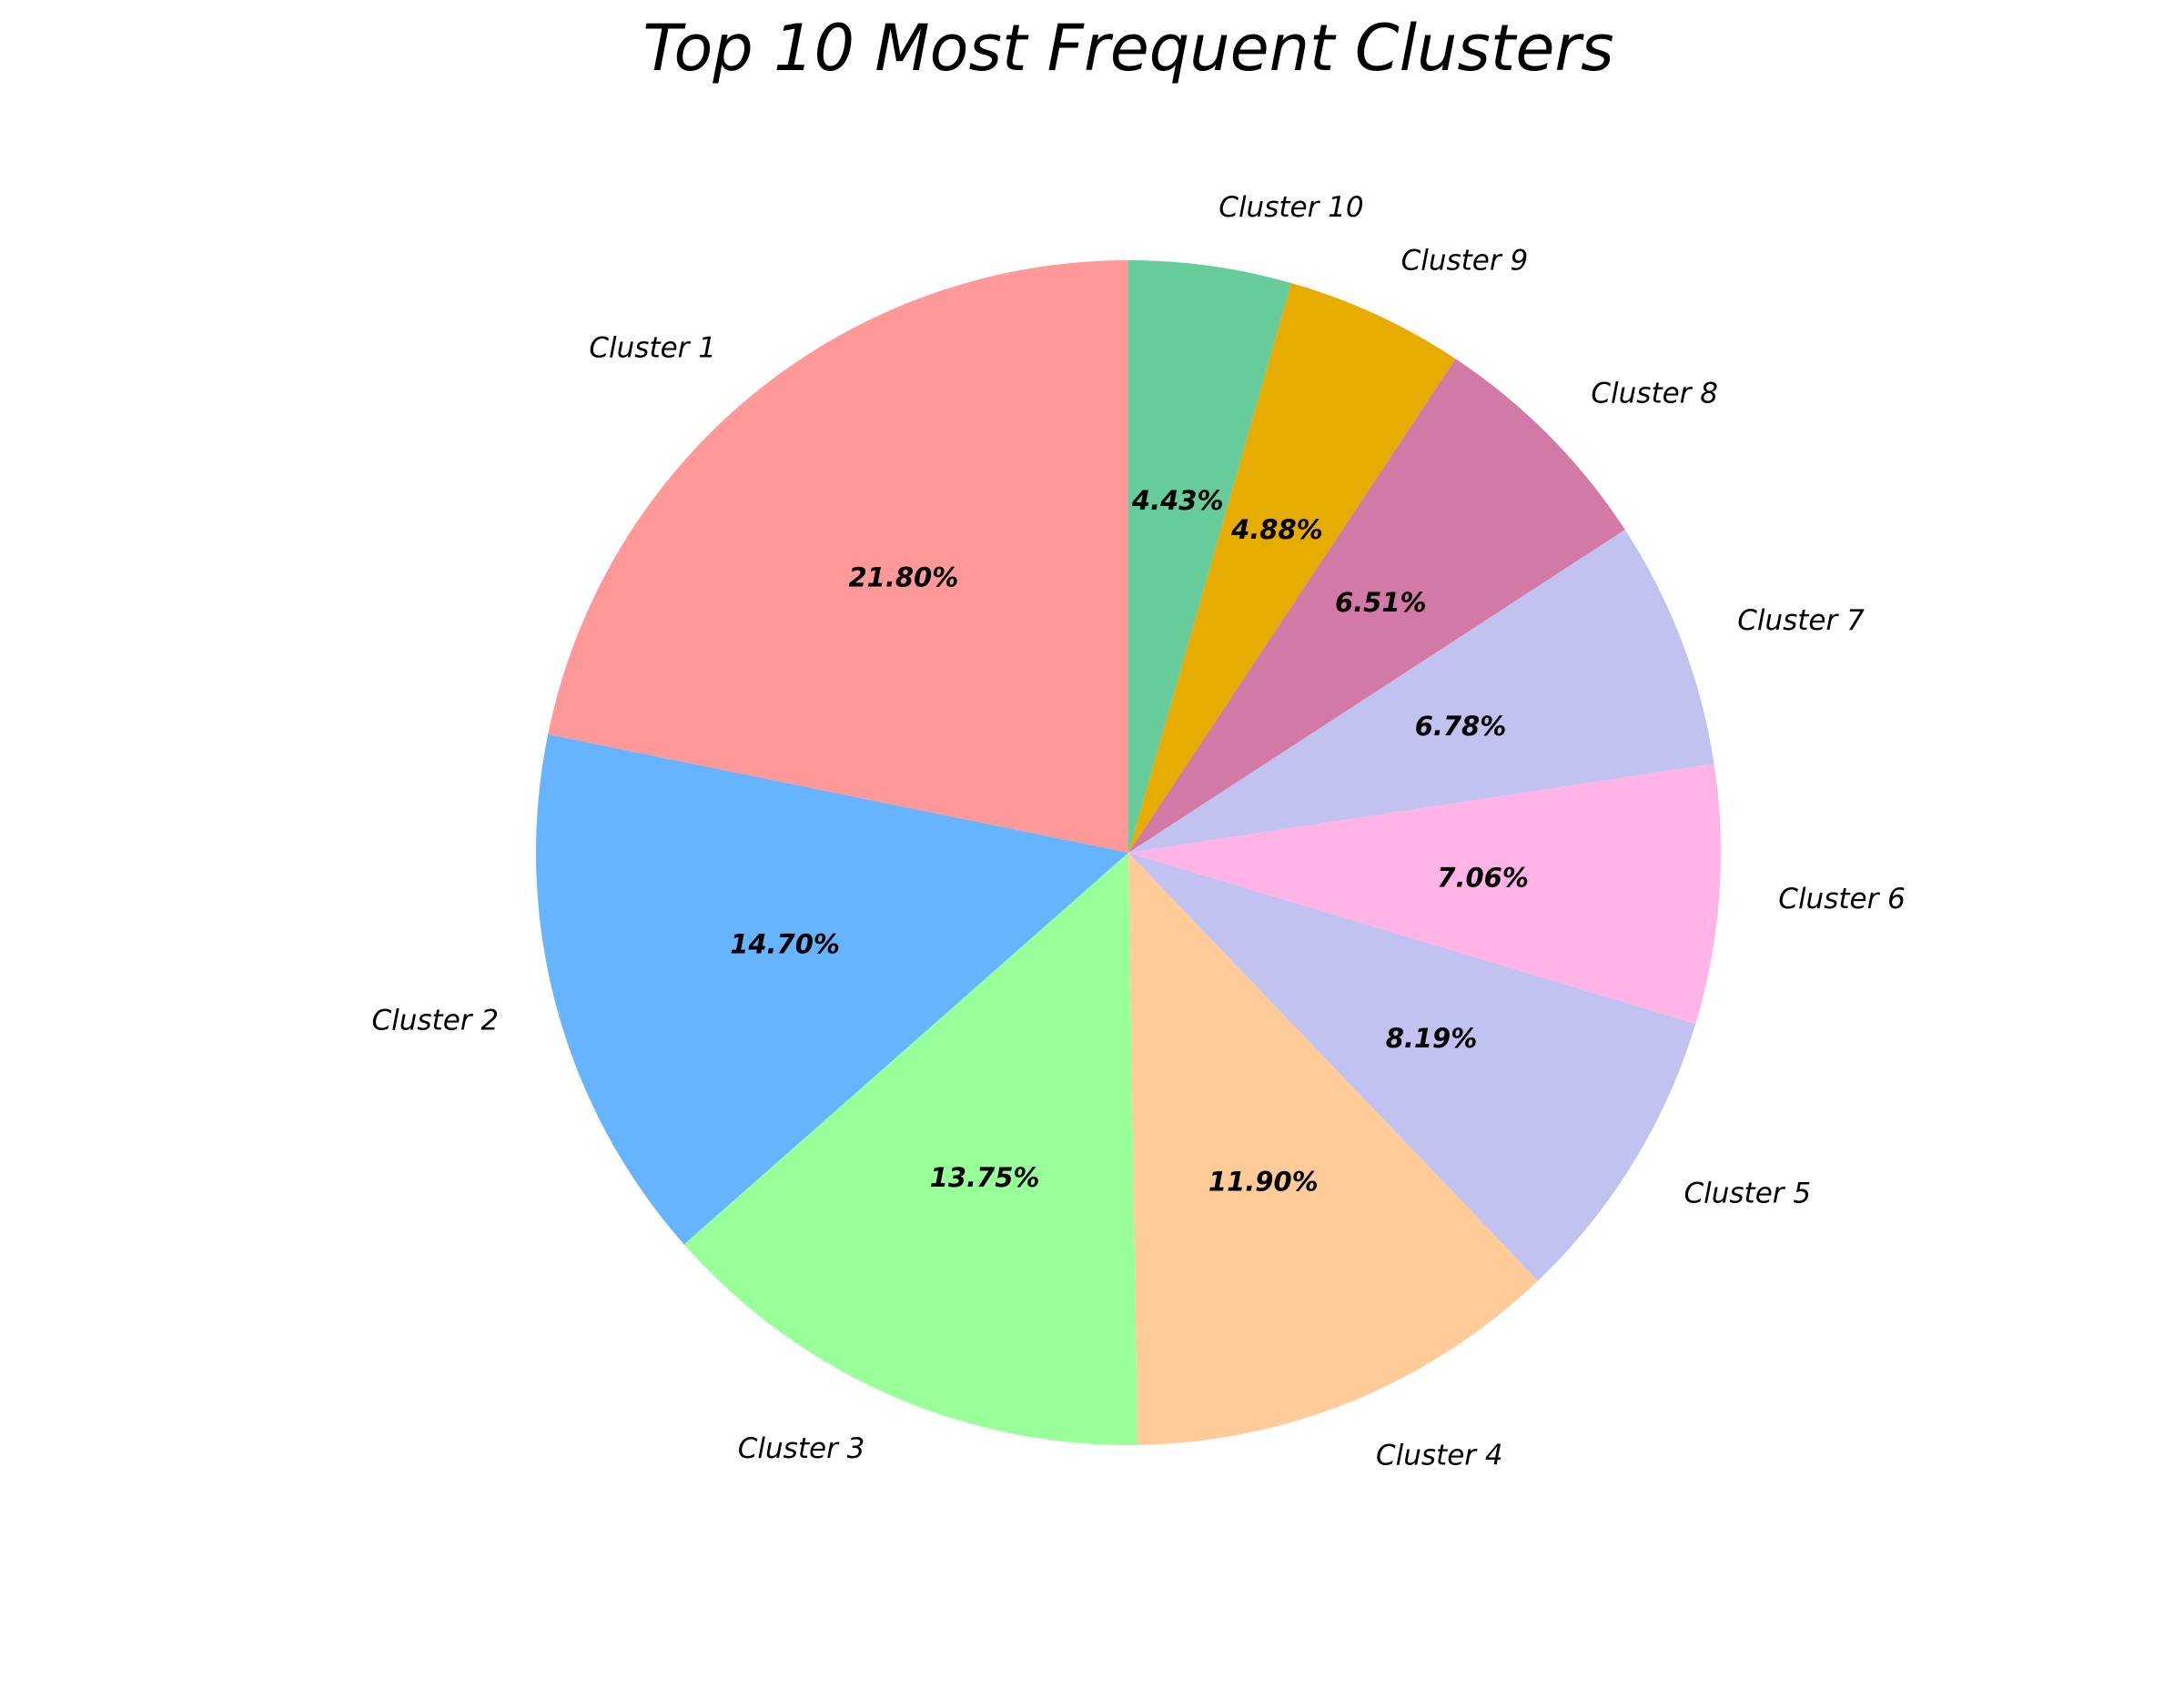 The image size is (2184, 1689). What do you see at coordinates (1127, 48) in the screenshot?
I see `chart-title: Top 10 Most Frequent Clusters` at bounding box center [1127, 48].